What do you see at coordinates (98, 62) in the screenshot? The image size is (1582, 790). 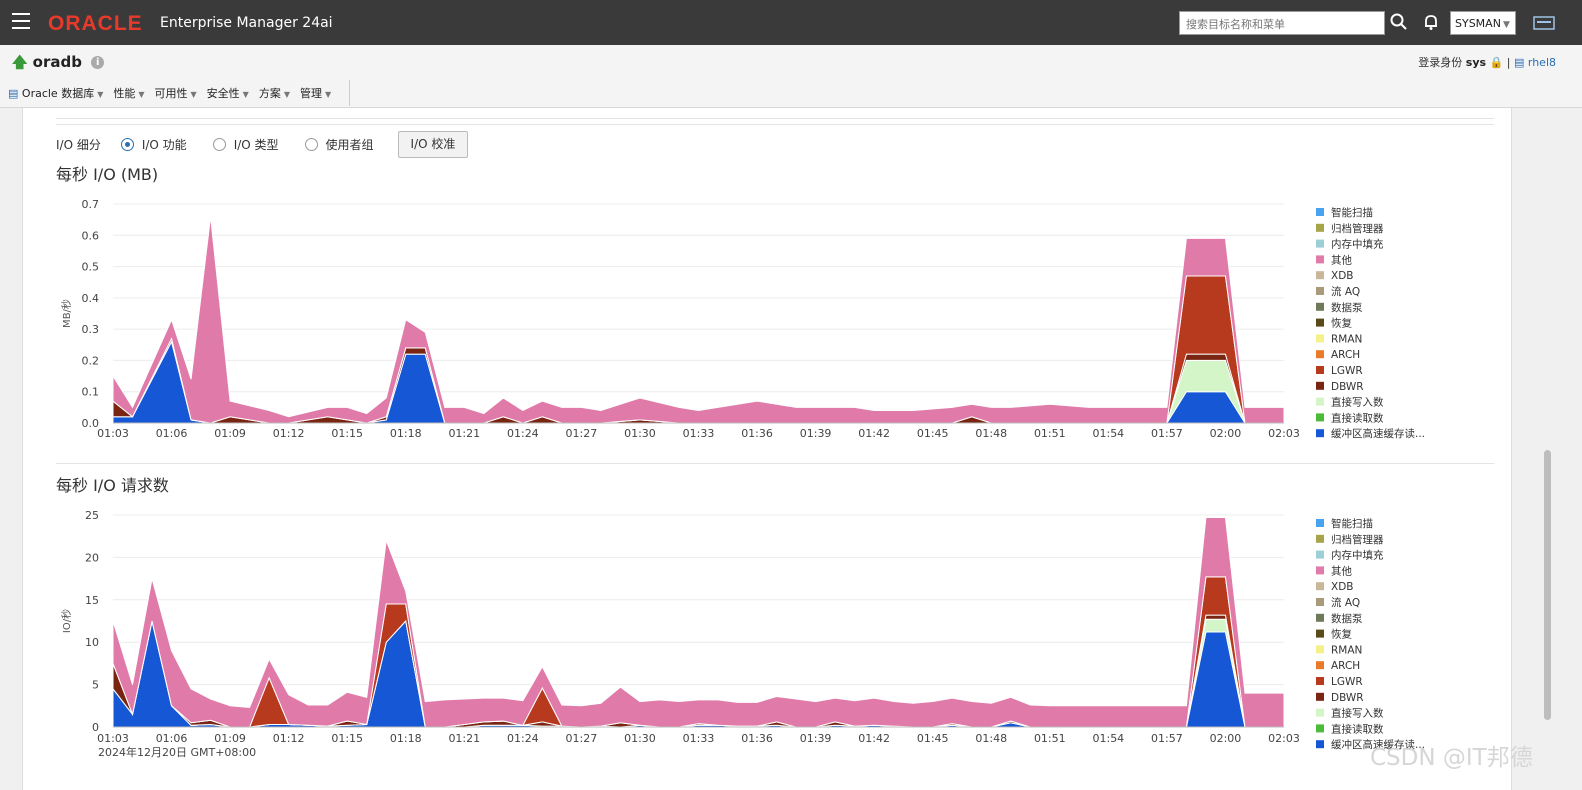 I see `info-icon: i` at bounding box center [98, 62].